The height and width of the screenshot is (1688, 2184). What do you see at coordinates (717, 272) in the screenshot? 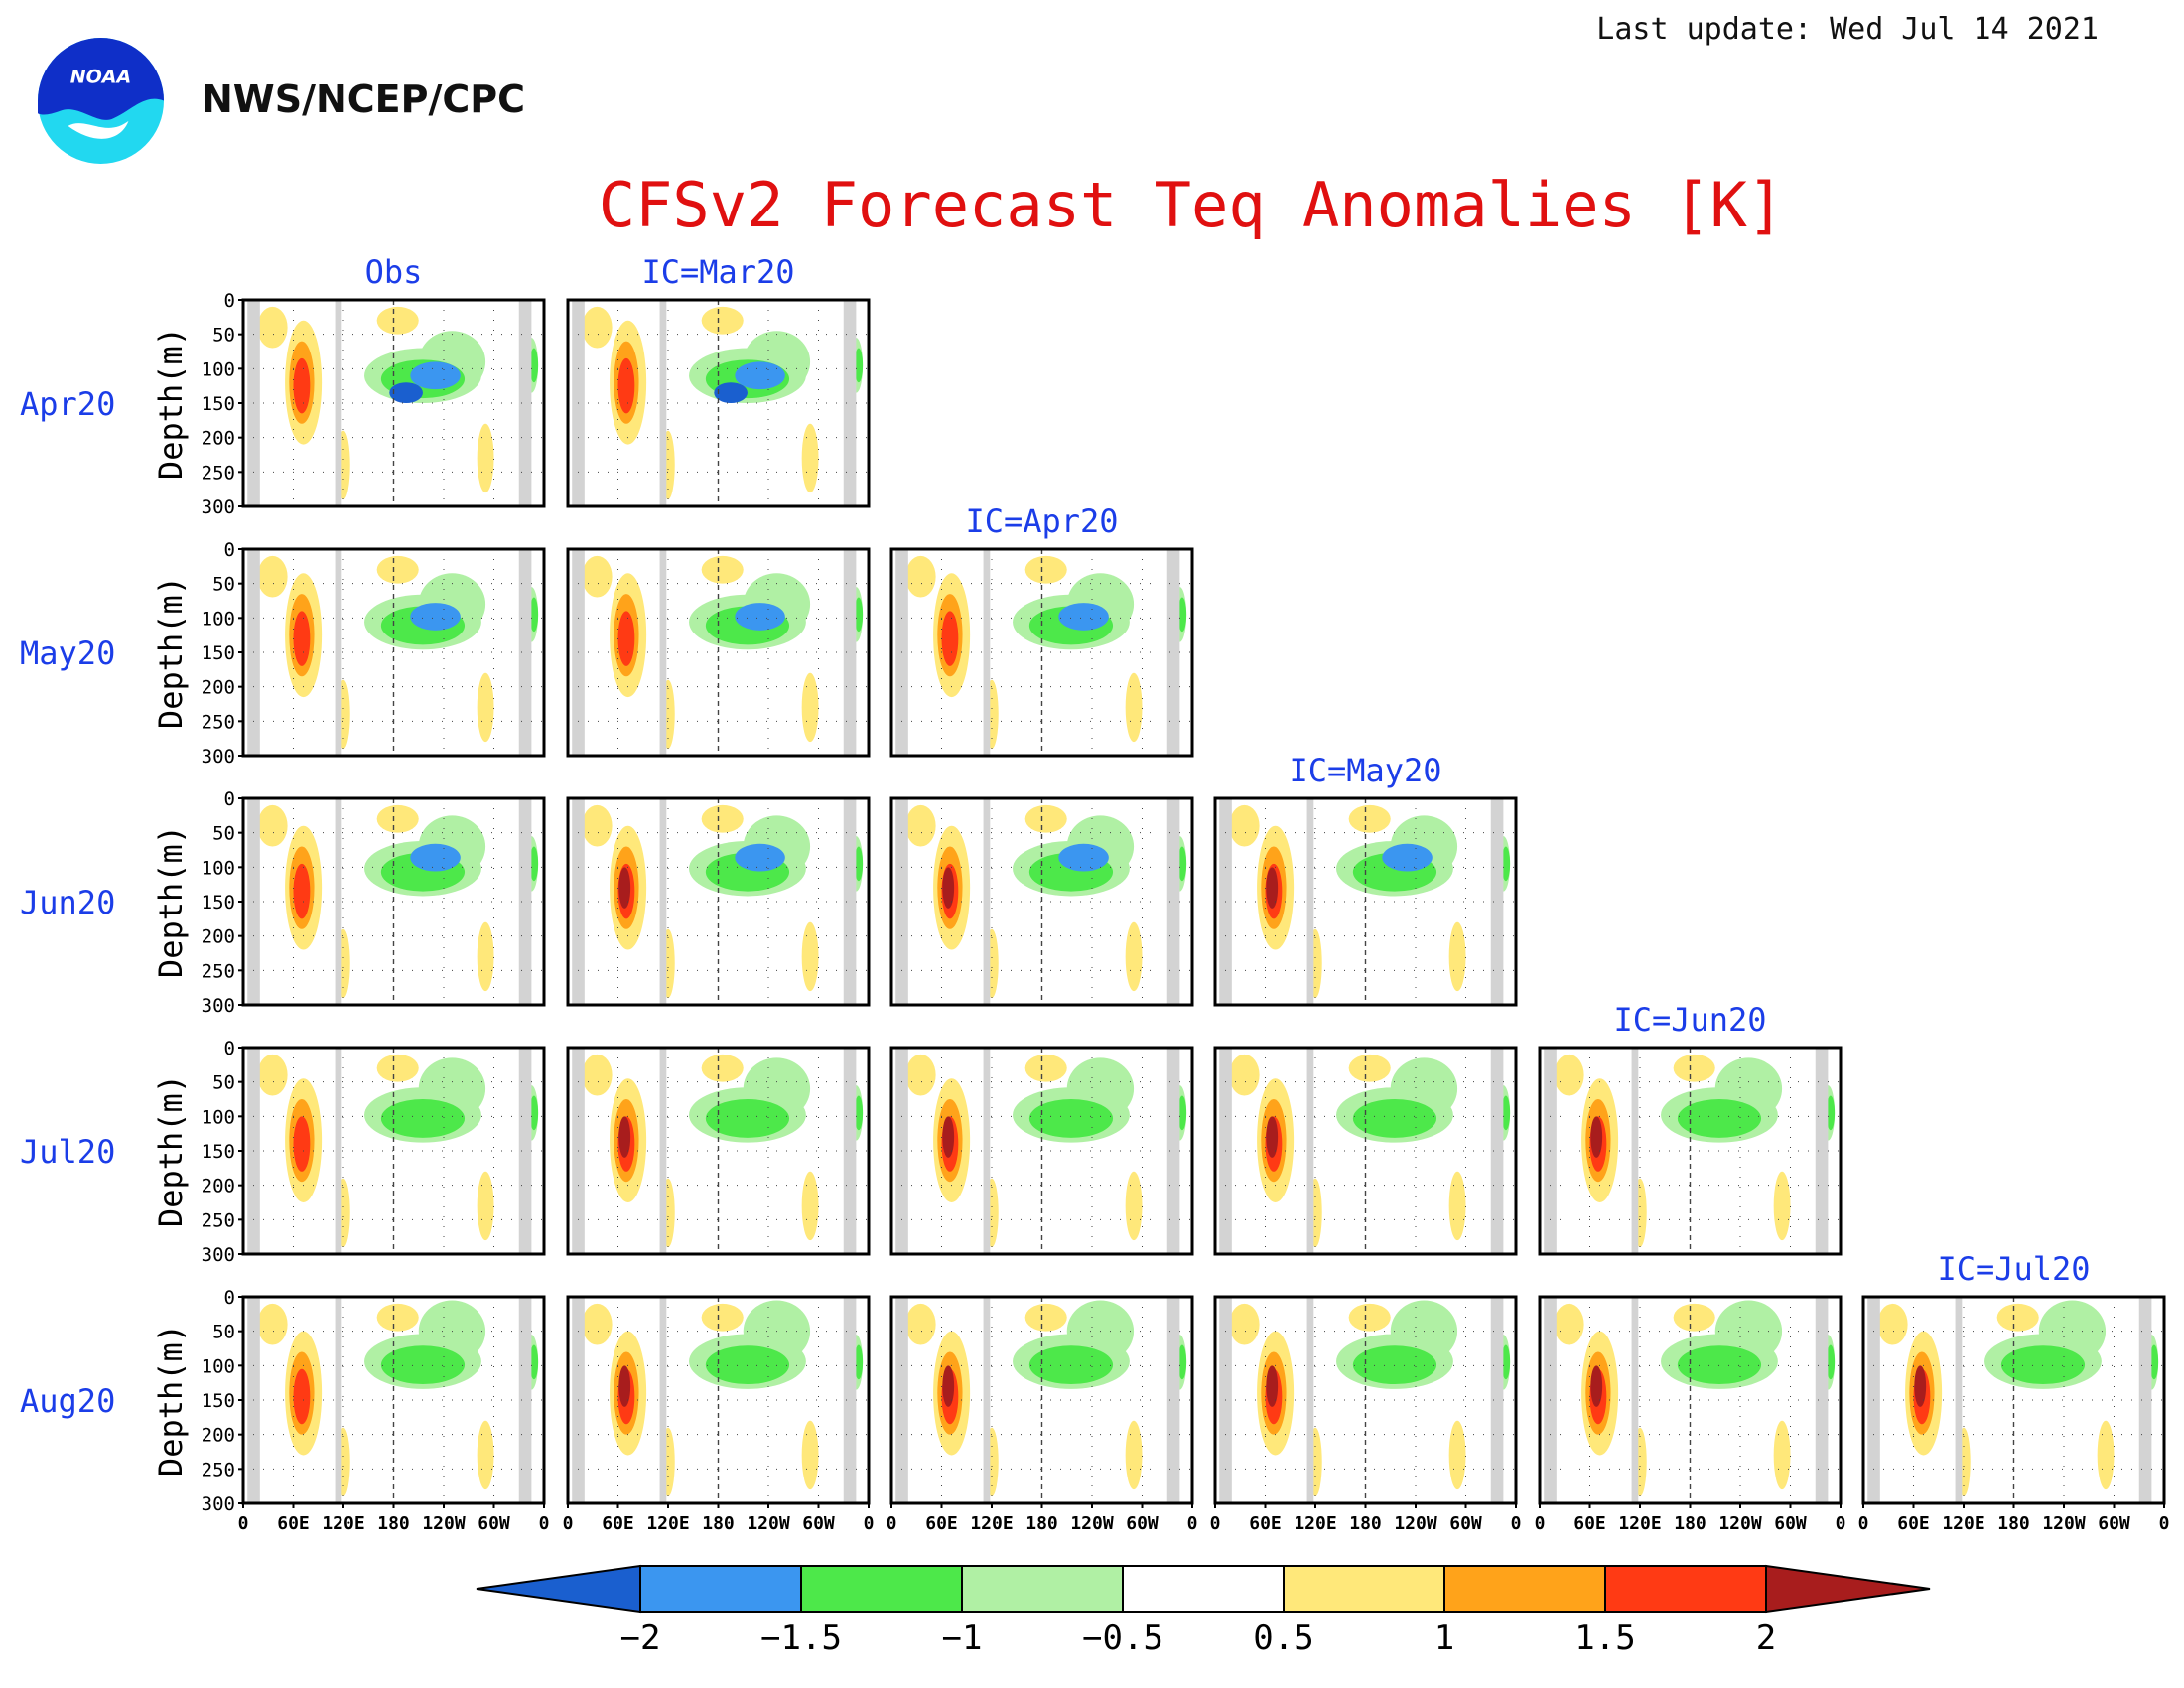
I see `column-label: IC=Mar20` at bounding box center [717, 272].